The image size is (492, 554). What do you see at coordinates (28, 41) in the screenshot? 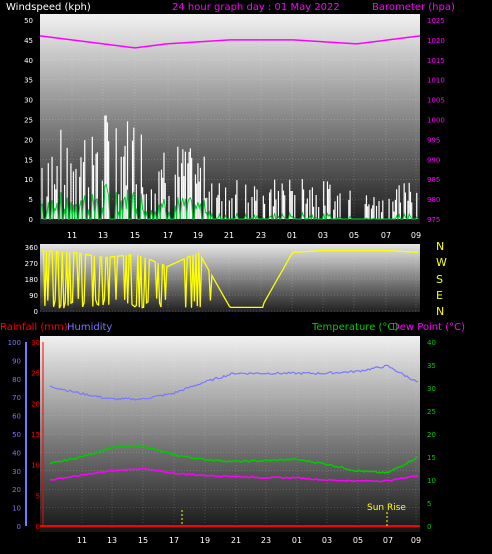
I see `windspeed-tick-9: 45` at bounding box center [28, 41].